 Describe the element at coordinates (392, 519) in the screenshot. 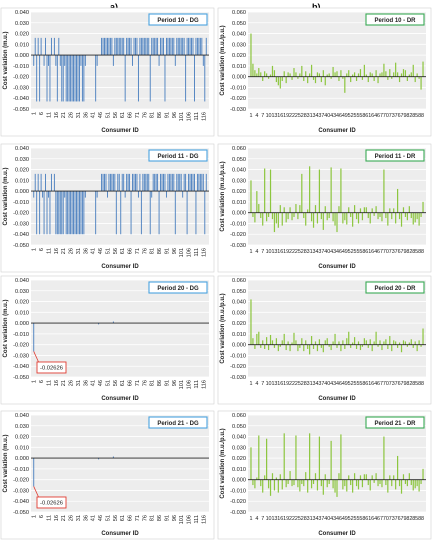

I see `x-tick-label: 73` at that location.